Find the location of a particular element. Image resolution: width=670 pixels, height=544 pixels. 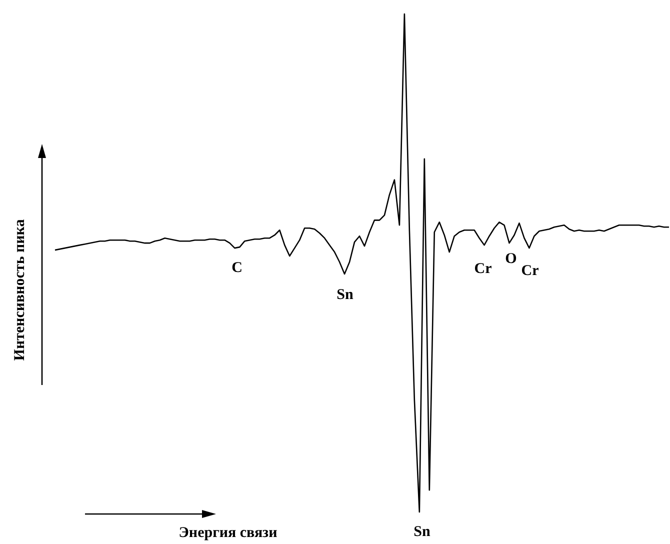

y-axis-title: Интенсивность пика is located at coordinates (20, 289).